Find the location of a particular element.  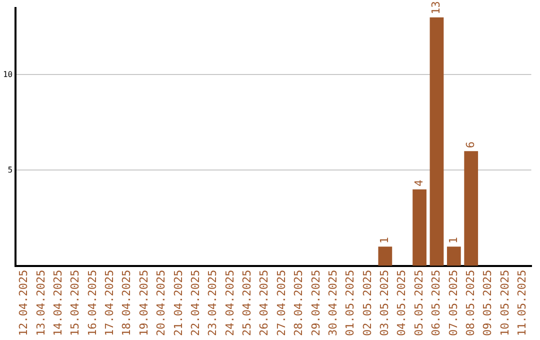

x-tick-label: 05.05.2025 is located at coordinates (419, 303).